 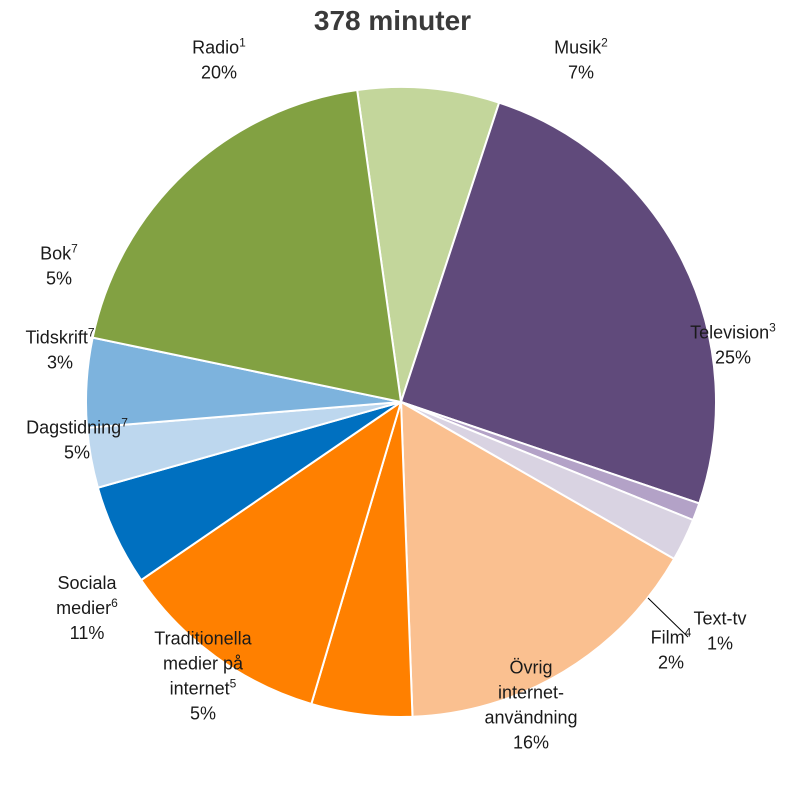 I want to click on slice-value-bok: 5%, so click(x=59, y=279).